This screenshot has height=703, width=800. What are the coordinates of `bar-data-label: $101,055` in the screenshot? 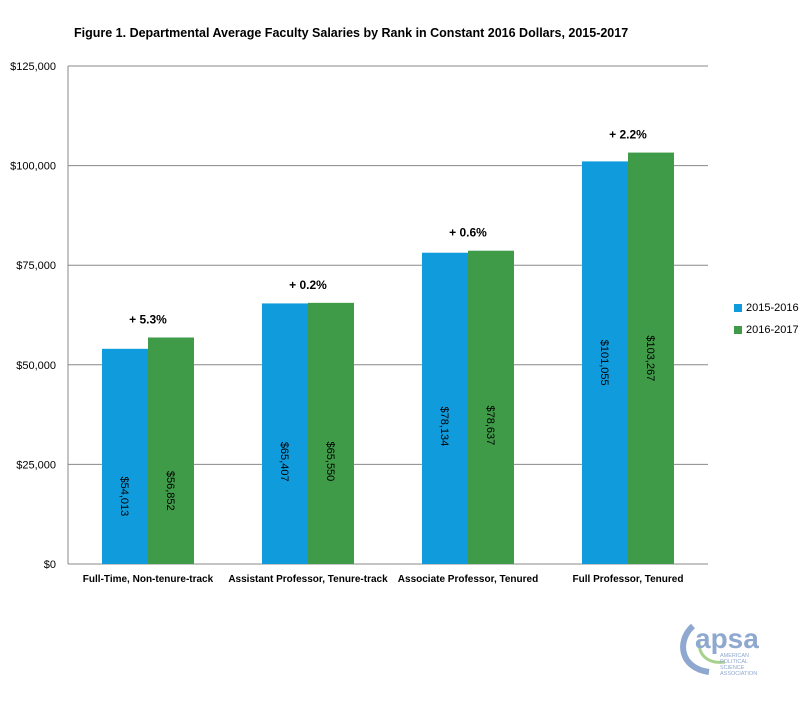 It's located at (604, 363).